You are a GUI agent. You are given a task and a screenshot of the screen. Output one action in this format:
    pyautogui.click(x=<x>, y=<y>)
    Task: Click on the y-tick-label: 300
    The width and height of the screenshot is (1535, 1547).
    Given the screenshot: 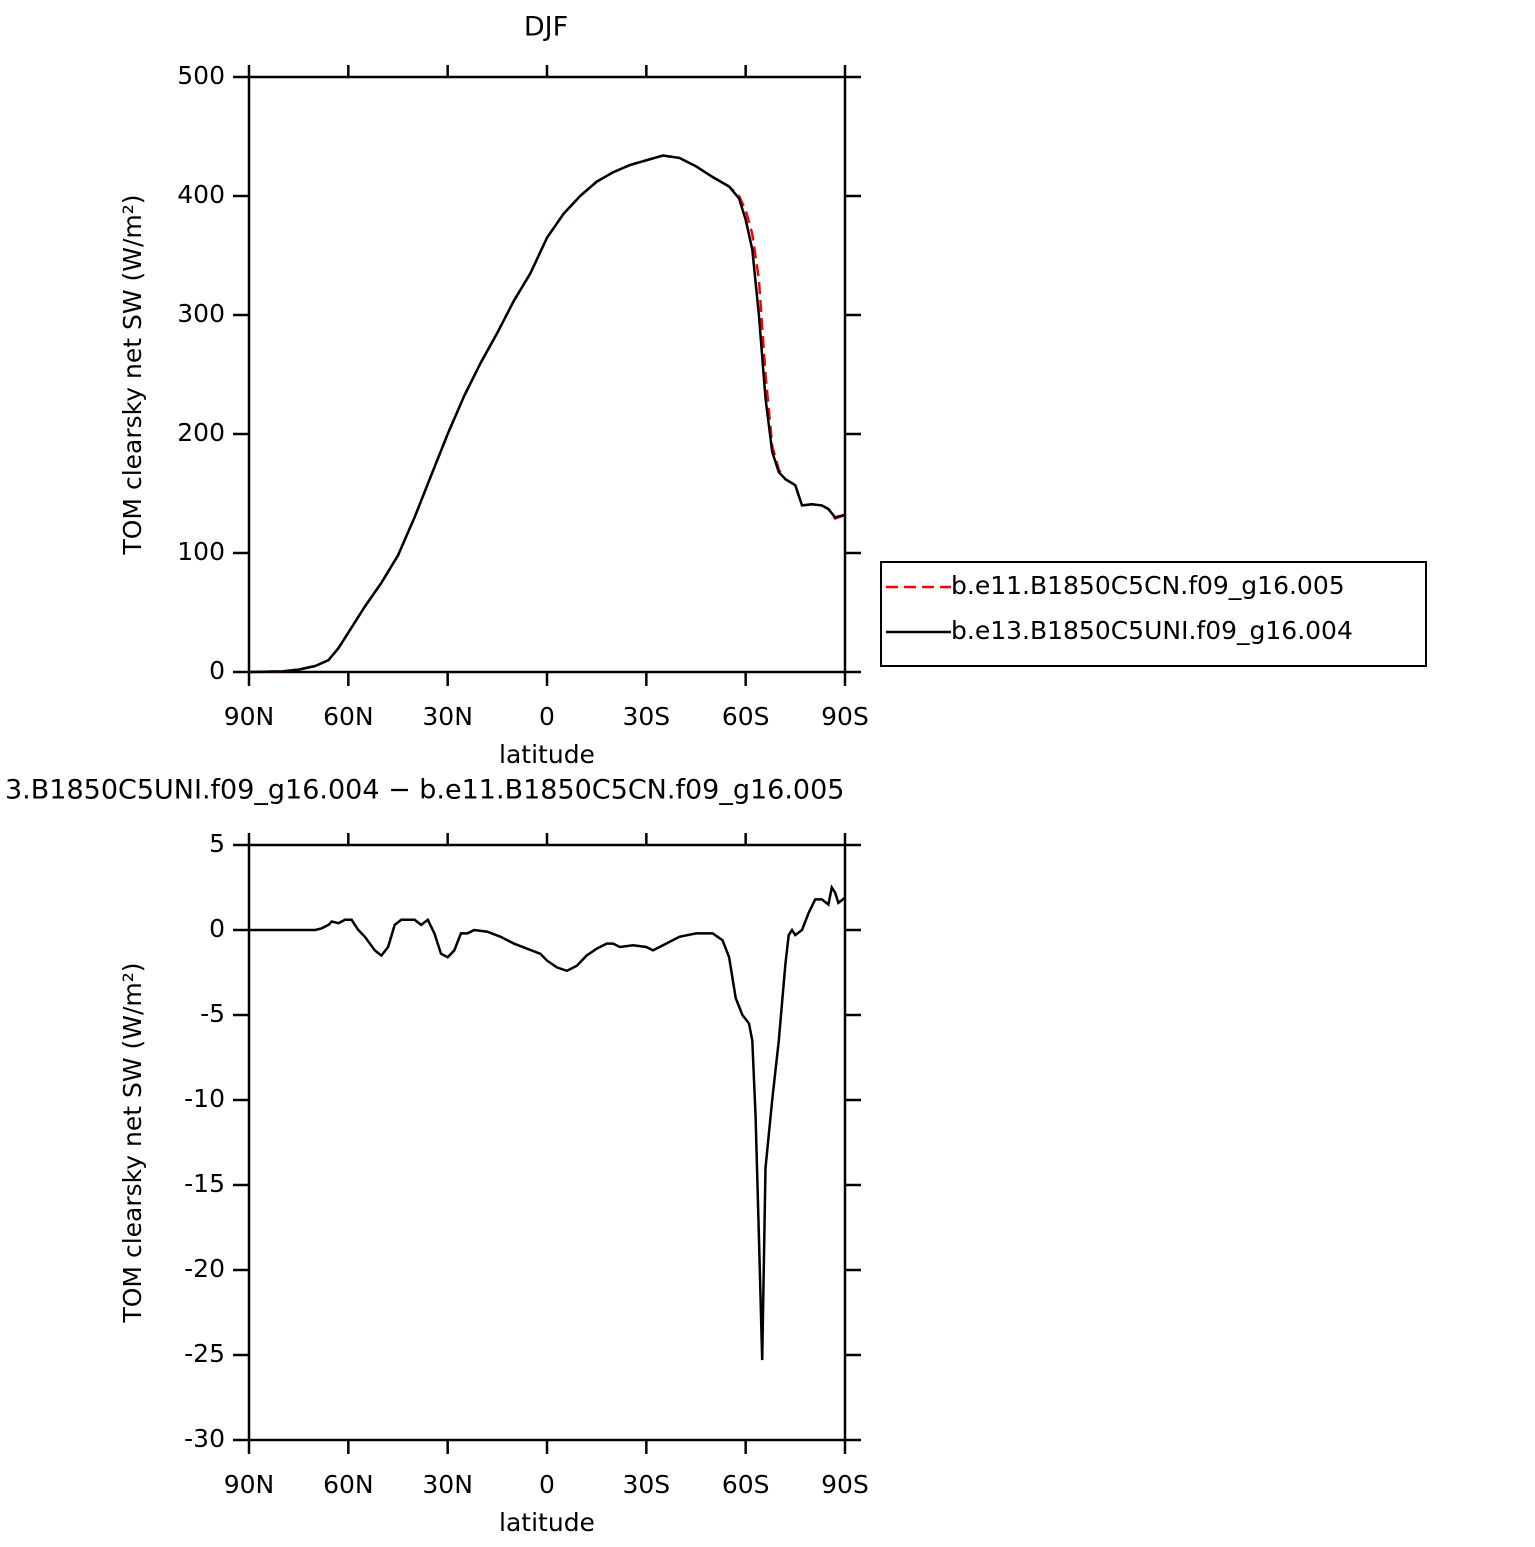 What is the action you would take?
    pyautogui.click(x=201, y=313)
    